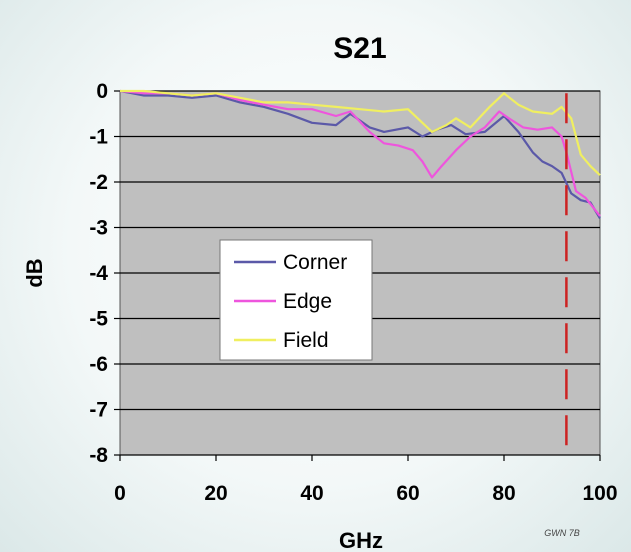  What do you see at coordinates (98, 455) in the screenshot?
I see `y-tick-label: -8` at bounding box center [98, 455].